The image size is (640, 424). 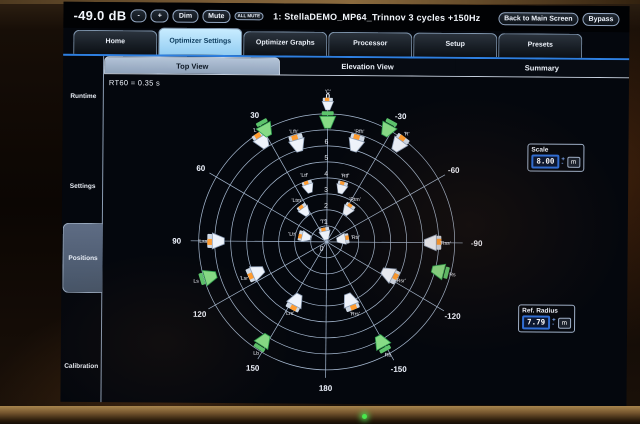 What do you see at coordinates (432, 243) in the screenshot?
I see `speaker-icon-rss` at bounding box center [432, 243].